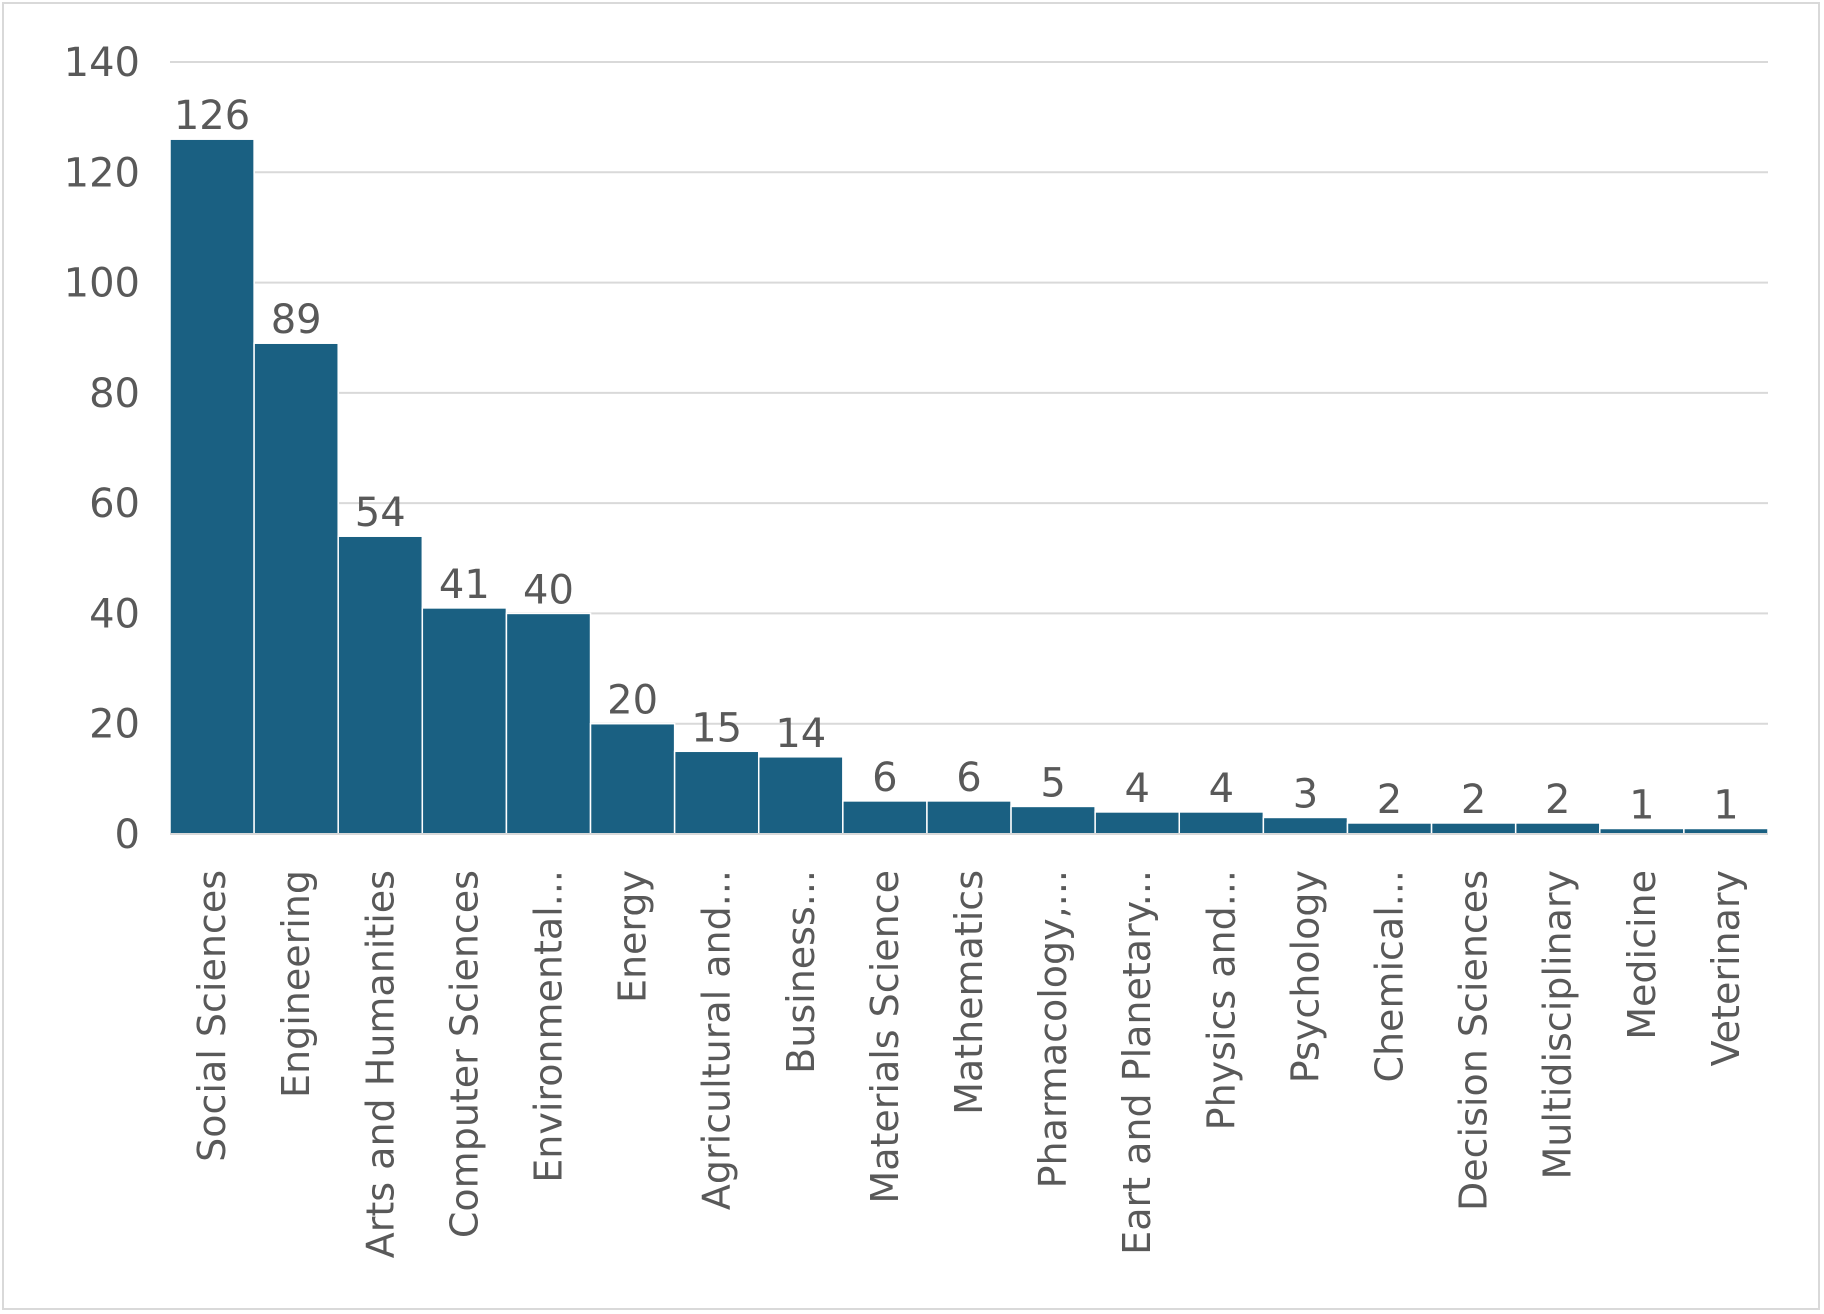  Describe the element at coordinates (380, 1064) in the screenshot. I see `category-label-2: Arts and Humanities` at that location.